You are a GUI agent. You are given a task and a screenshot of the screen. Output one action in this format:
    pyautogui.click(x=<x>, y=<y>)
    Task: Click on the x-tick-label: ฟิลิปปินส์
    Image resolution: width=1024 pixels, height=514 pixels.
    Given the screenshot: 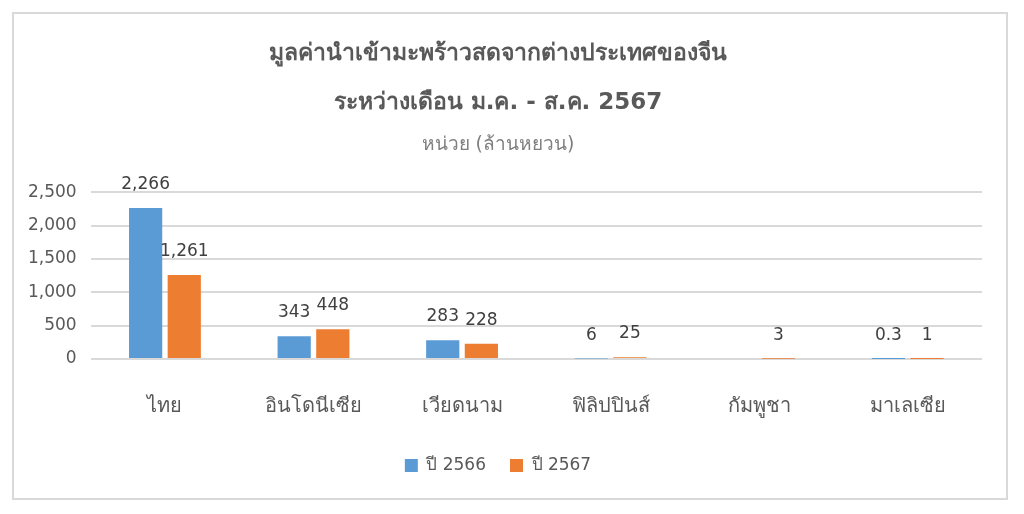 What is the action you would take?
    pyautogui.click(x=610, y=405)
    